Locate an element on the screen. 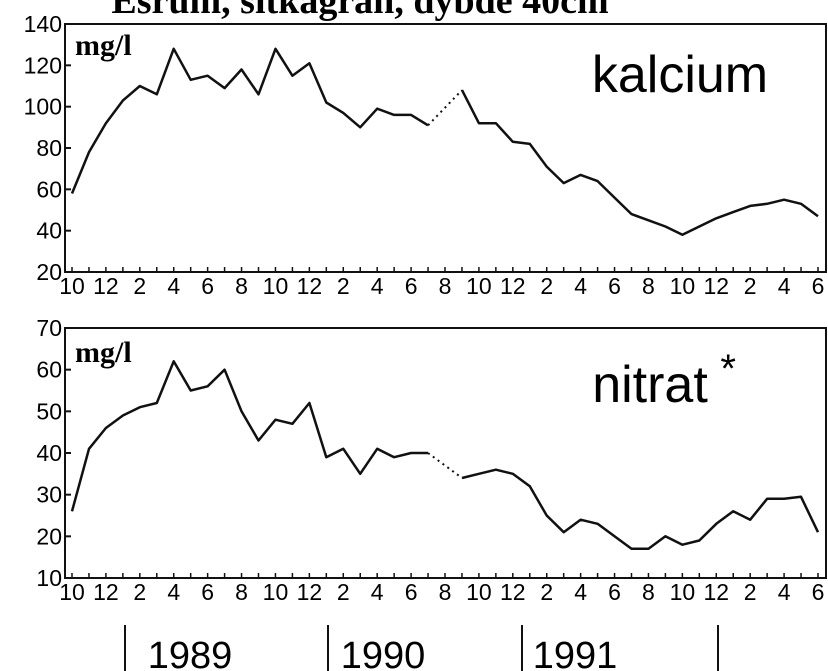  chart-title: Esrum, sitkagran, dybde 40cm is located at coordinates (359, 11).